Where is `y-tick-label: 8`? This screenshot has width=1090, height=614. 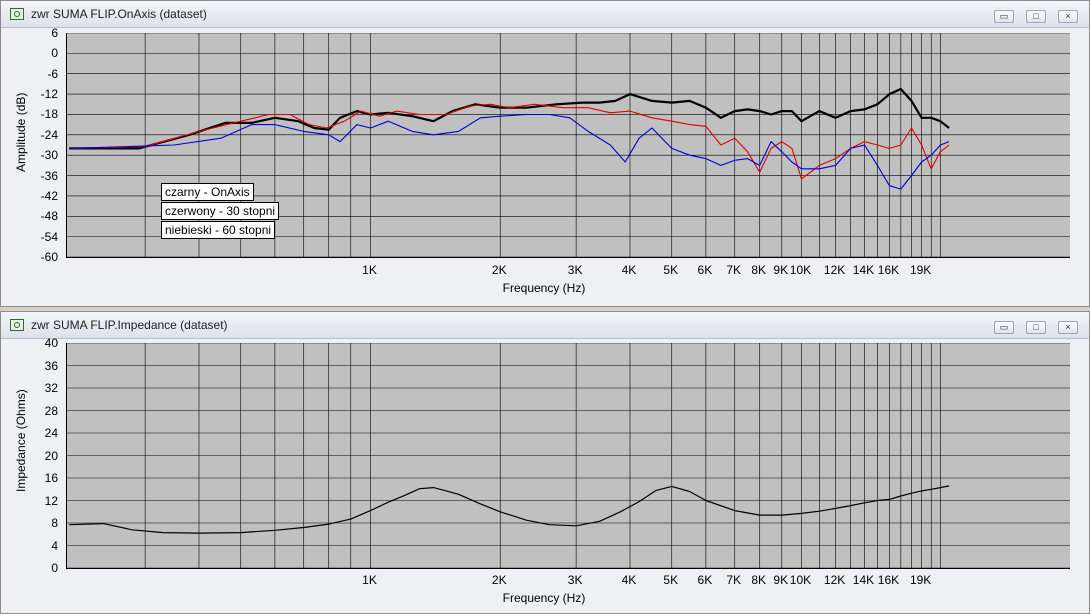 y-tick-label: 8 is located at coordinates (54, 523).